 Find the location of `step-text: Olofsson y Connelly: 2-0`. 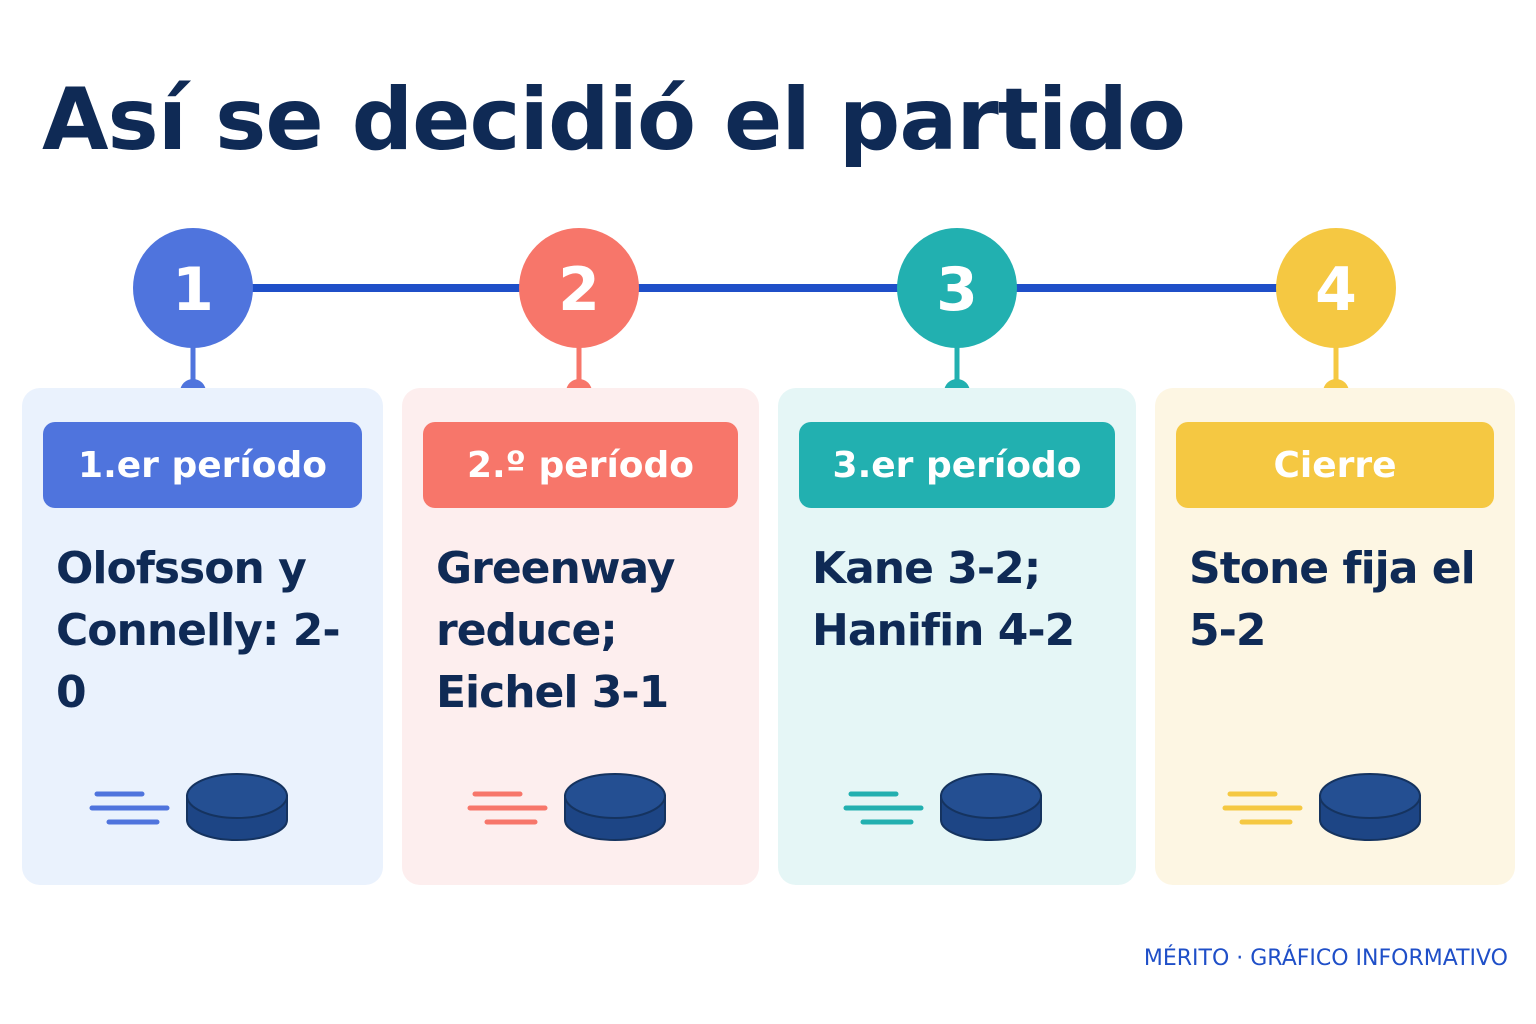

step-text: Olofsson y Connelly: 2-0 is located at coordinates (198, 630).